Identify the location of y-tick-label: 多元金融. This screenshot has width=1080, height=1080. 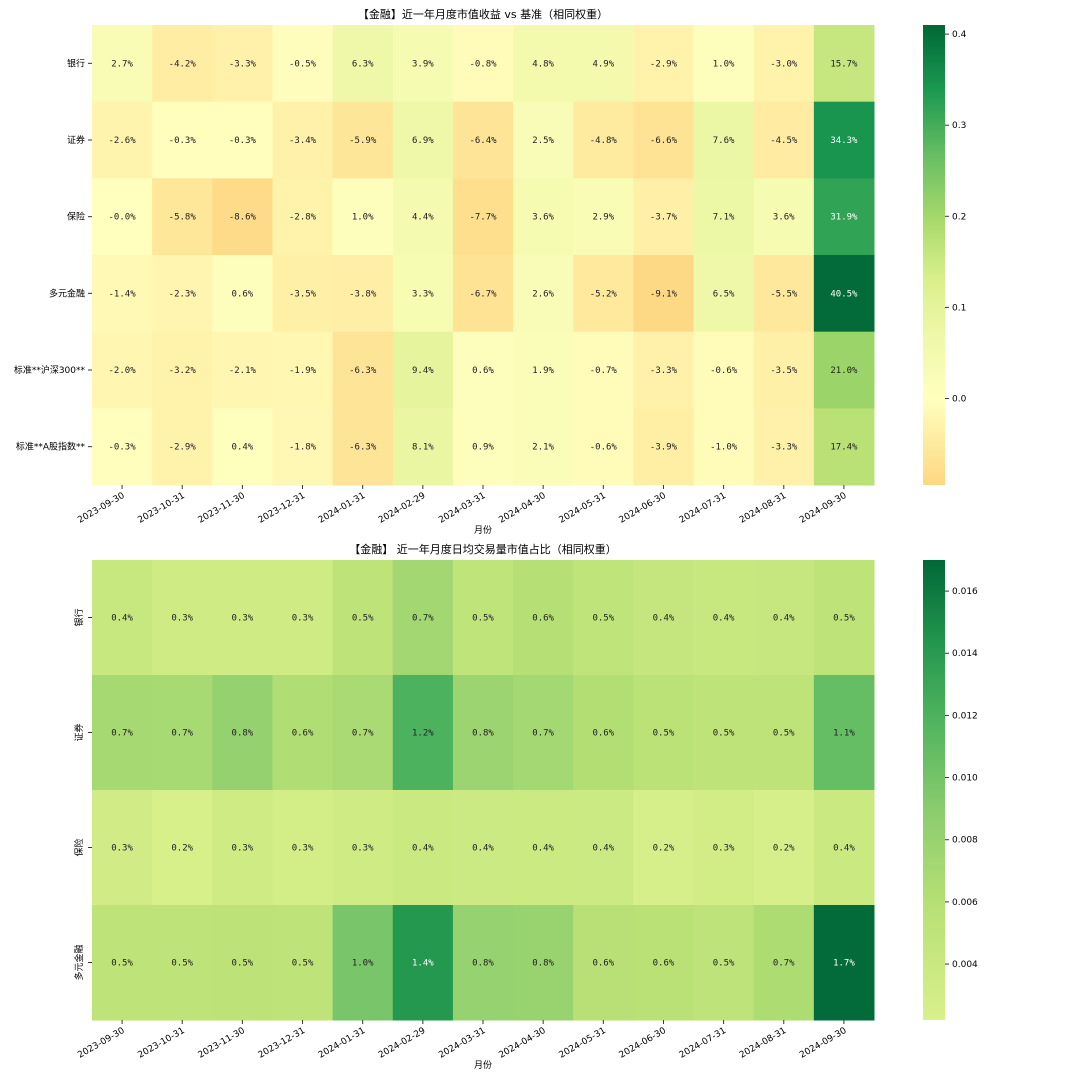
(67, 293).